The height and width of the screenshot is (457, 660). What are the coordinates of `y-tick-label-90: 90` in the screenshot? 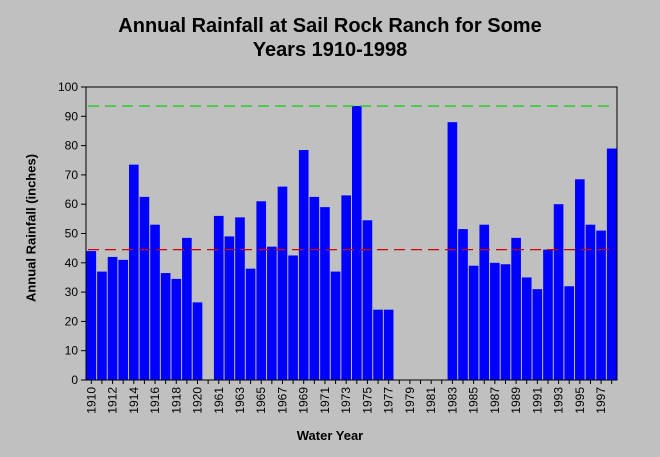 It's located at (72, 116).